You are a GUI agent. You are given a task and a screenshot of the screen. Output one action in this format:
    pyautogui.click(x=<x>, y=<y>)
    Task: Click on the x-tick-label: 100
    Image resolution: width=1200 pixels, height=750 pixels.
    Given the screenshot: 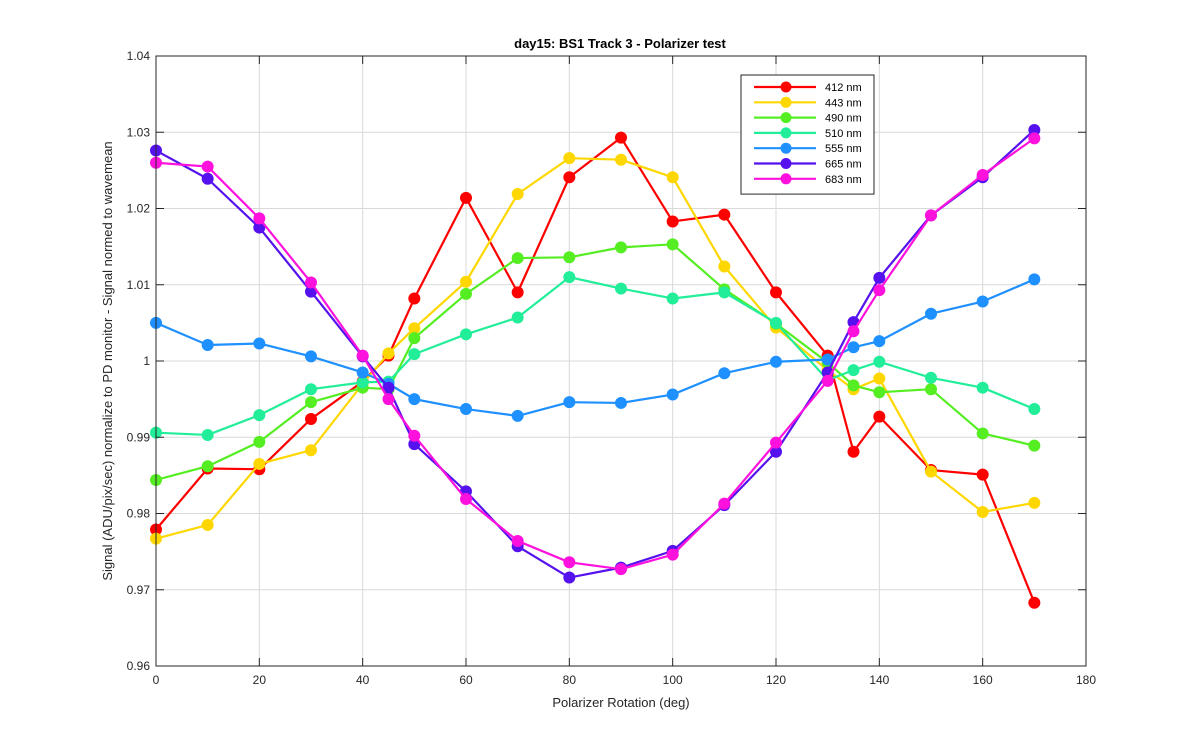 What is the action you would take?
    pyautogui.click(x=673, y=680)
    